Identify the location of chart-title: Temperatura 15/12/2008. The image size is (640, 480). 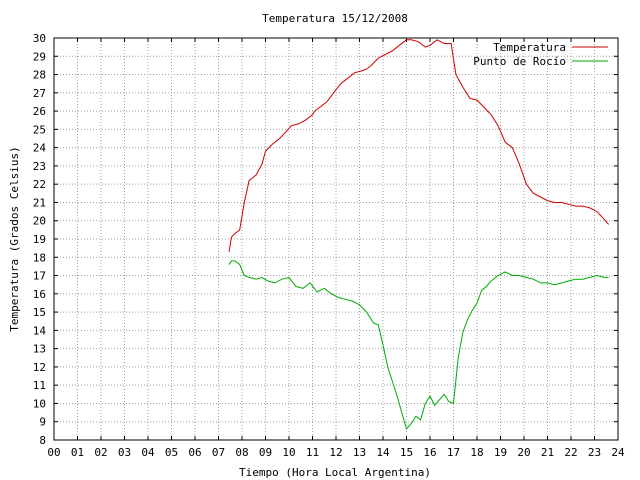
(335, 18).